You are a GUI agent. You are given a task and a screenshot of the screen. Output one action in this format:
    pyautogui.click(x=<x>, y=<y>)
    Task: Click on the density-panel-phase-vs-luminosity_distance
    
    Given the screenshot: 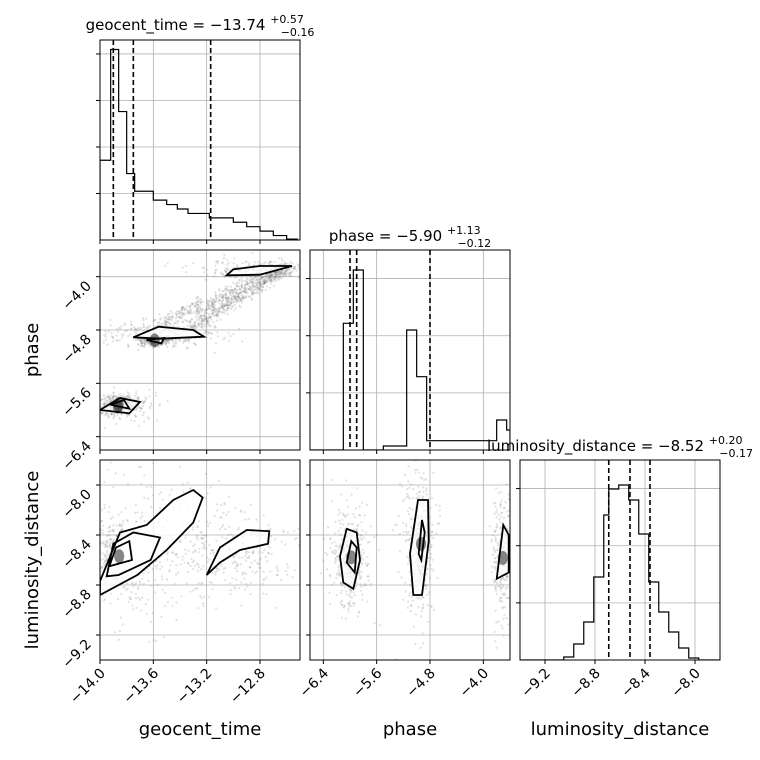 What is the action you would take?
    pyautogui.click(x=408, y=561)
    